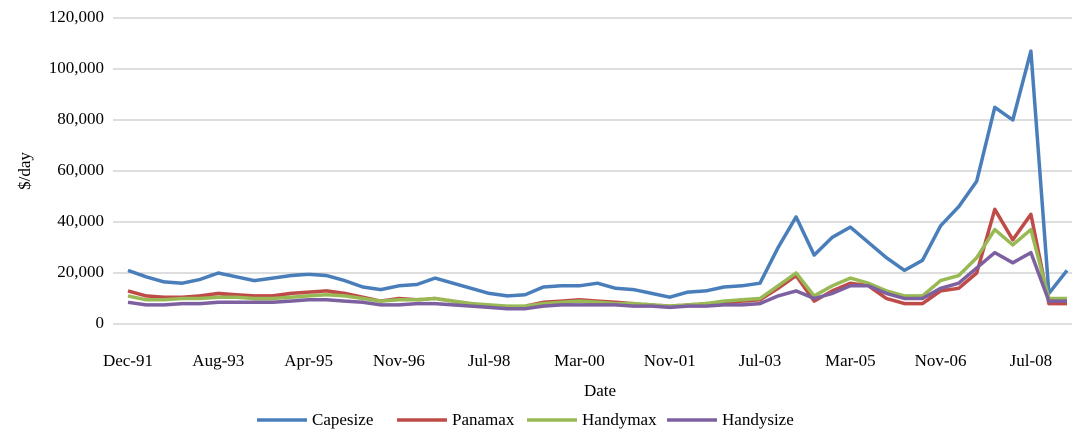  What do you see at coordinates (760, 360) in the screenshot?
I see `x-tick-label: Jul-03` at bounding box center [760, 360].